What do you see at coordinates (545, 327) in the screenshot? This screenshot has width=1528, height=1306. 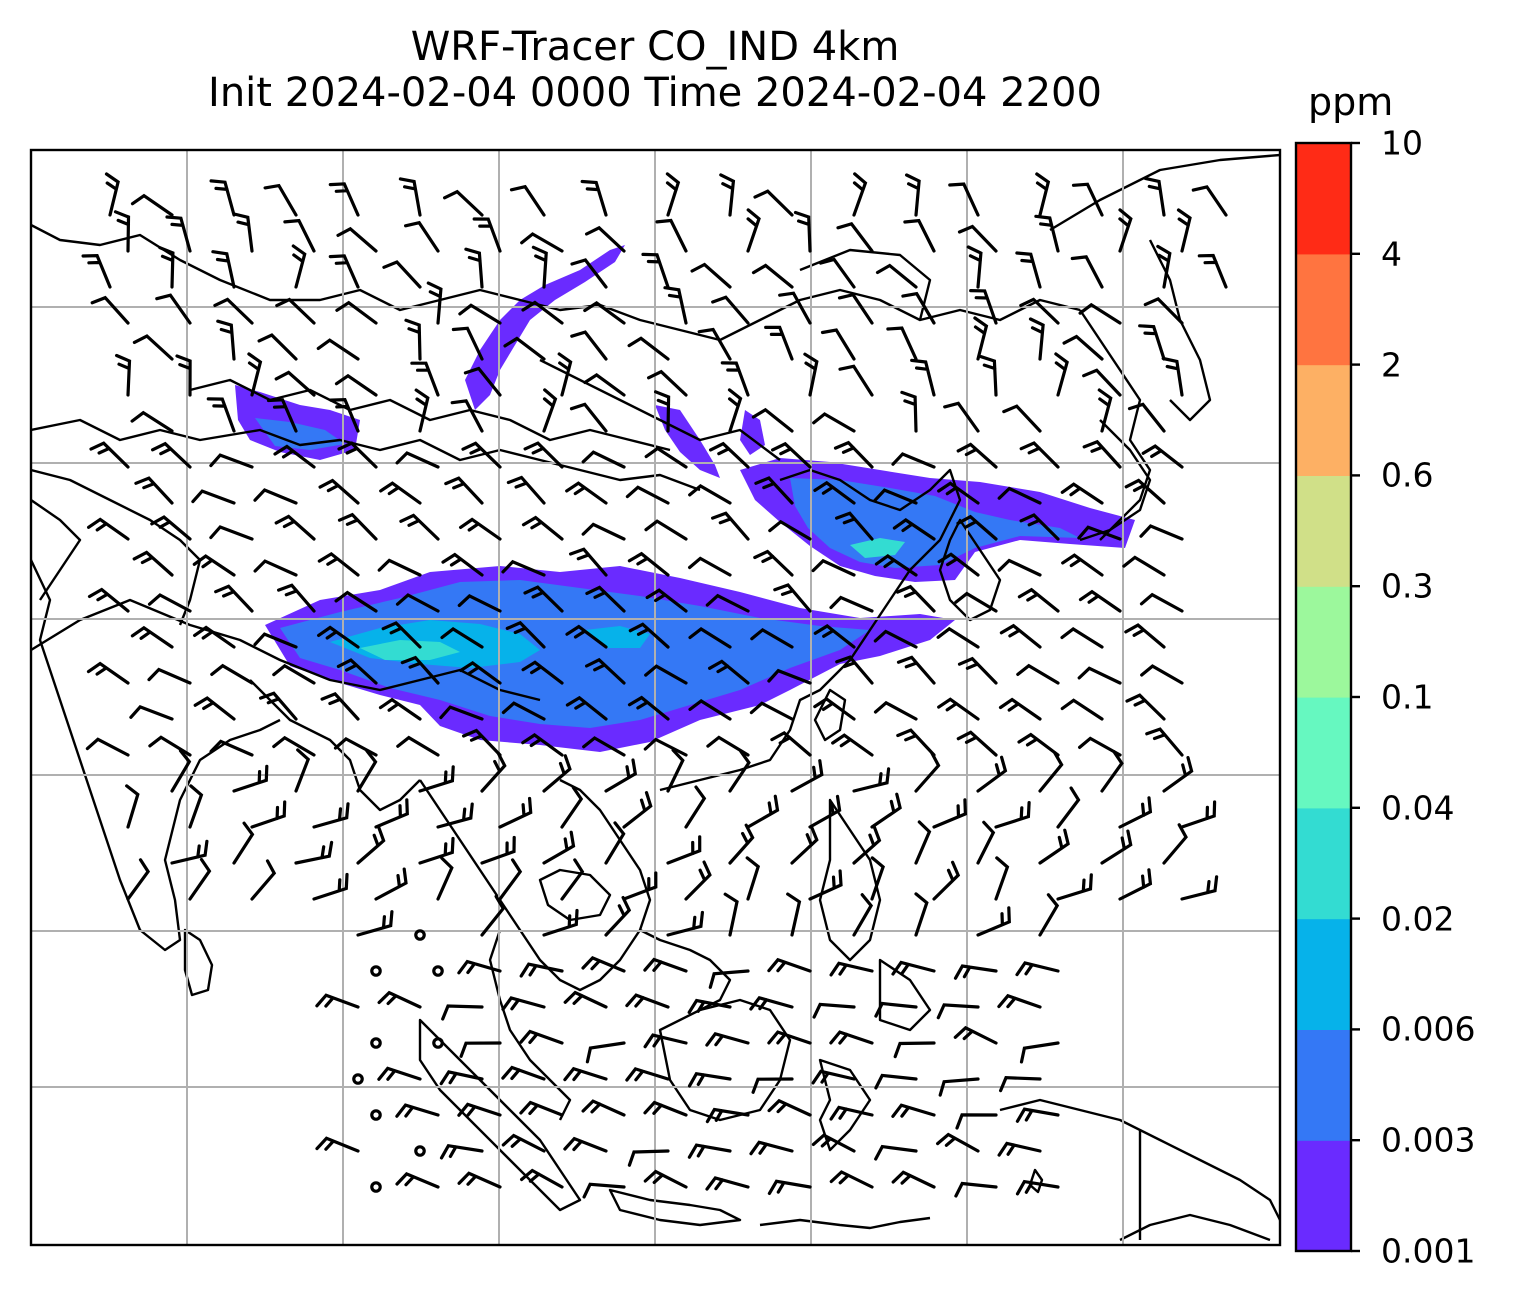 I see `plume-faint` at bounding box center [545, 327].